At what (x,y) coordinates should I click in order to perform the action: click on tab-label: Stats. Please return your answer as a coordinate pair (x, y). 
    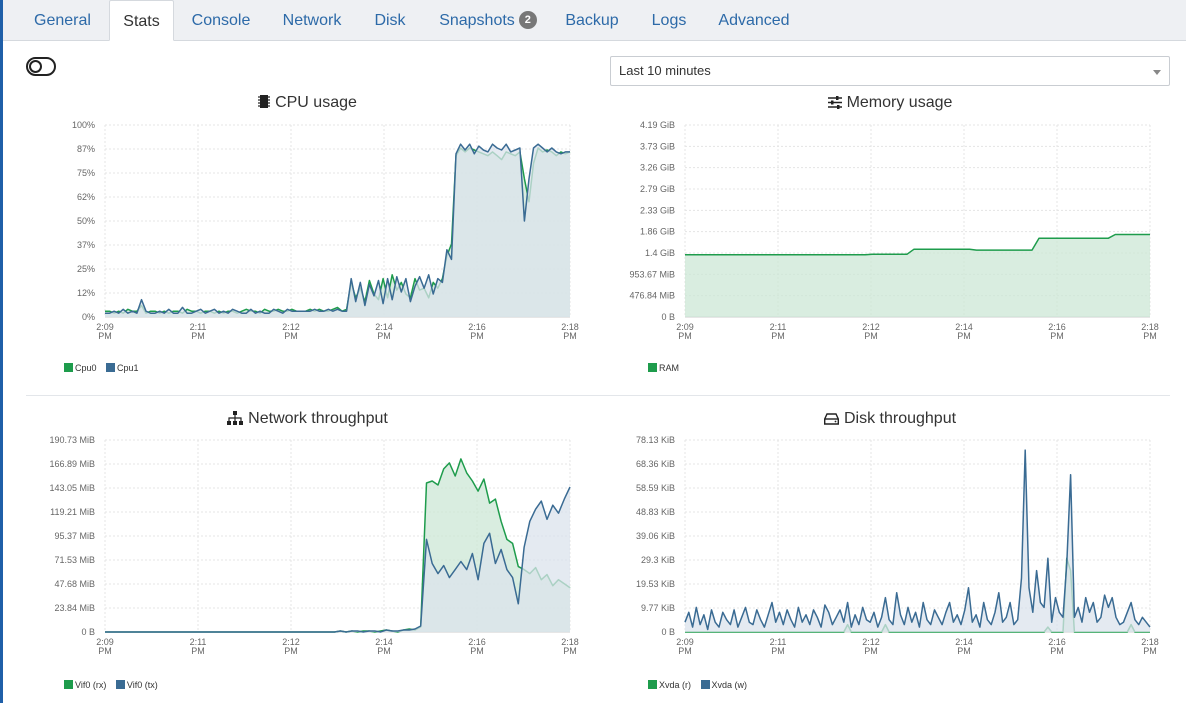
    Looking at the image, I should click on (141, 21).